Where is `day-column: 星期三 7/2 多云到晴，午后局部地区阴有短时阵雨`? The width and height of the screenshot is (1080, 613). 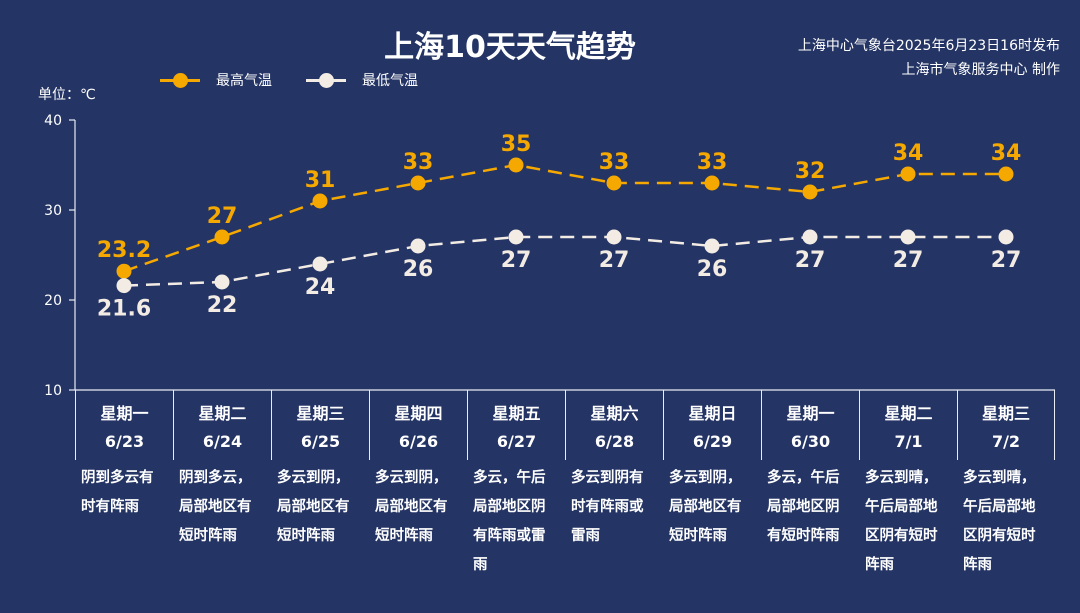
day-column: 星期三 7/2 多云到晴，午后局部地区阴有短时阵雨 is located at coordinates (1006, 485).